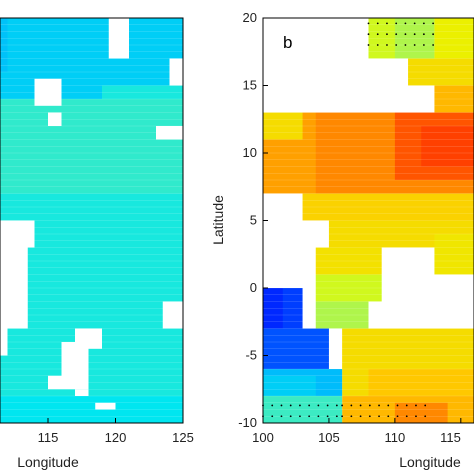  Describe the element at coordinates (48, 462) in the screenshot. I see `panel-a-x-axis-label: Longitude` at that location.